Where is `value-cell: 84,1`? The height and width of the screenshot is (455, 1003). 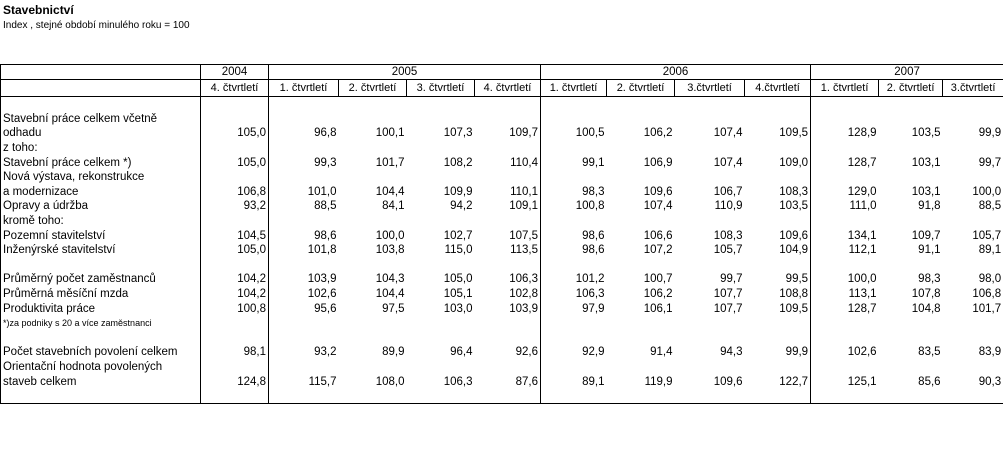
value-cell: 84,1 is located at coordinates (393, 206).